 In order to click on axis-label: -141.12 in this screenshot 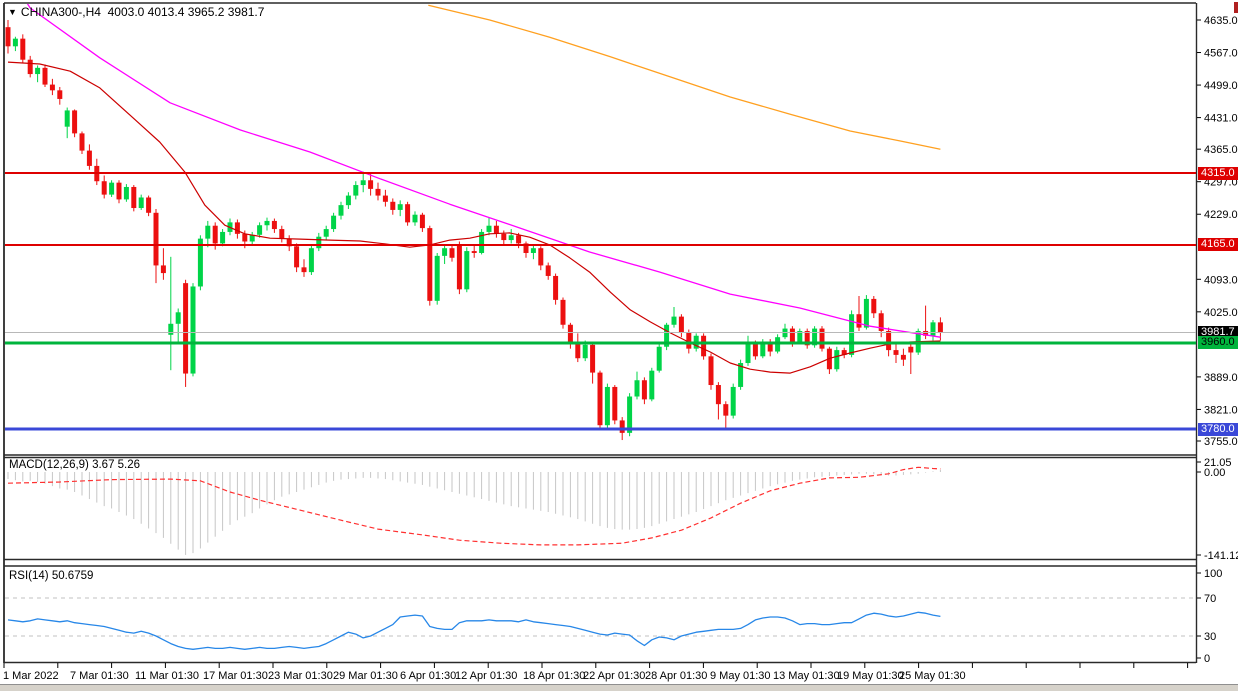, I will do `click(1221, 556)`.